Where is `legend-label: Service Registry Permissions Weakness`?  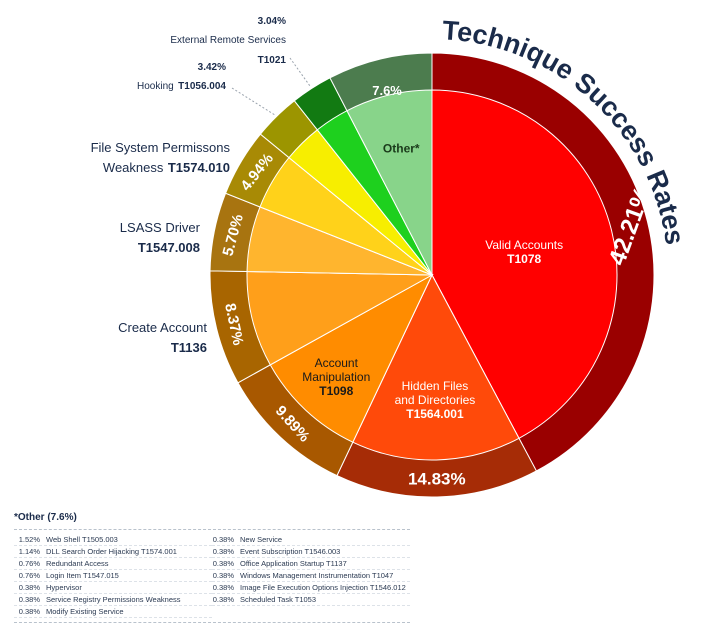
legend-label: Service Registry Permissions Weakness is located at coordinates (113, 599).